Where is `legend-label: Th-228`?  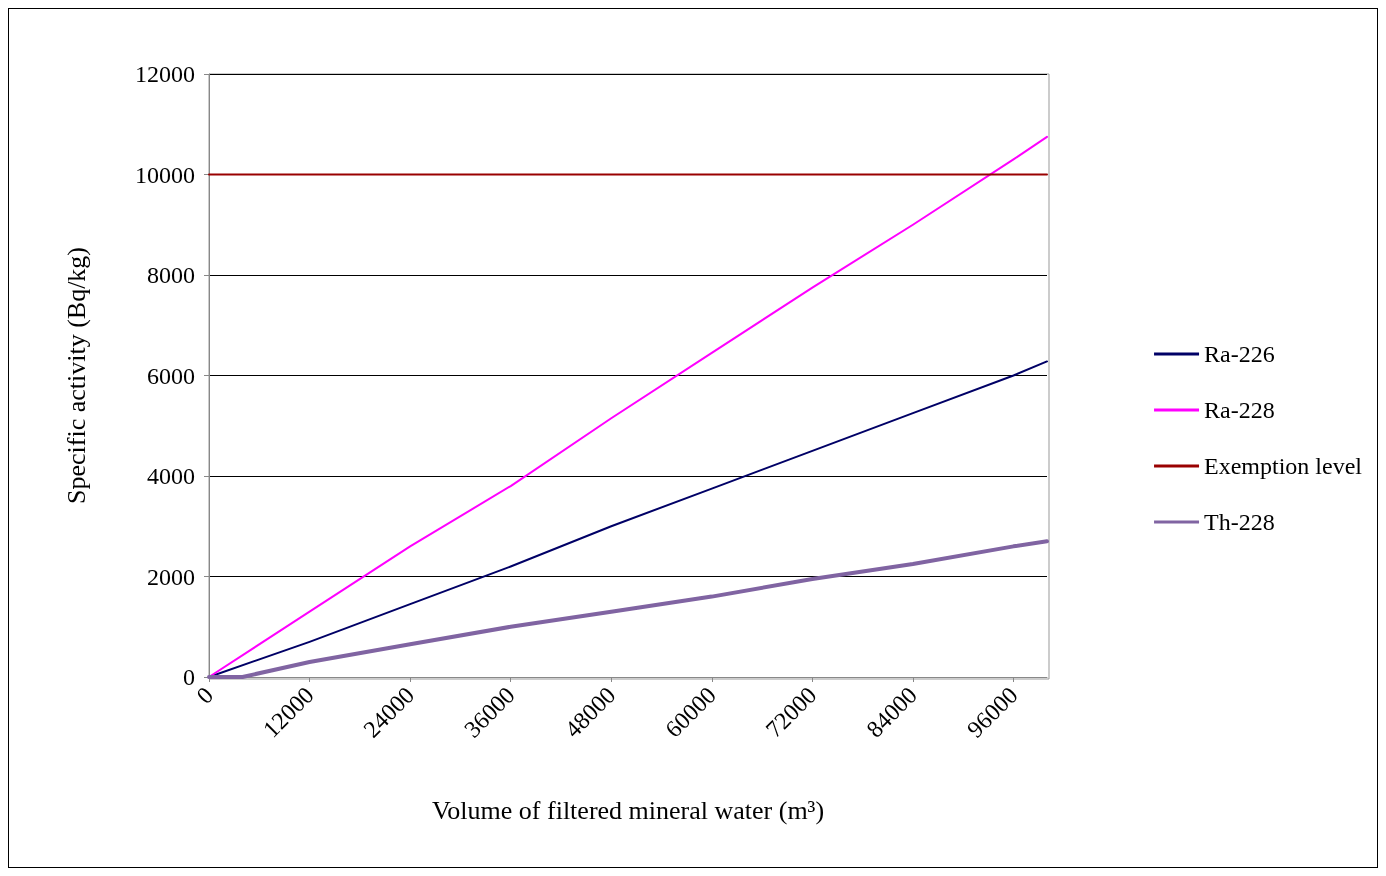 legend-label: Th-228 is located at coordinates (1239, 522).